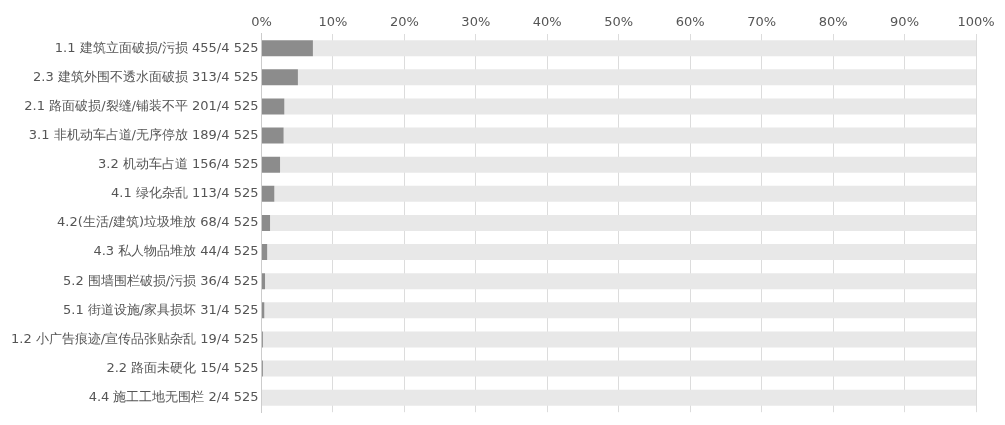 The image size is (1005, 425). What do you see at coordinates (156, 47) in the screenshot?
I see `y-tick-label: 1.1 建筑立面破损/污损 455/4 525` at bounding box center [156, 47].